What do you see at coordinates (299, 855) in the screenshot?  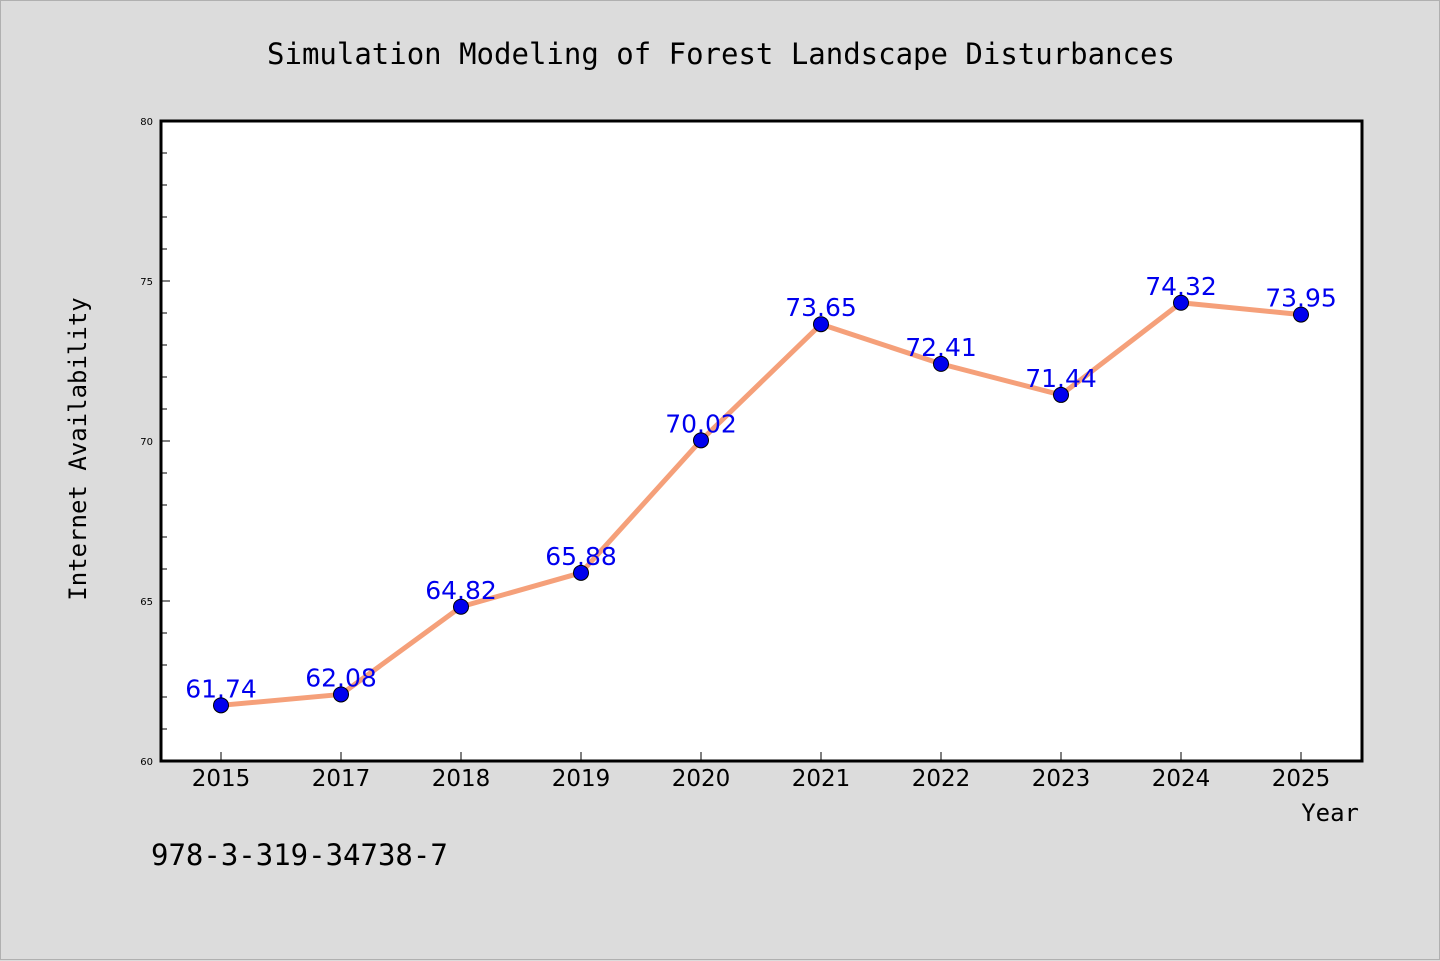 I see `isbn-text: 978-3-319-34738-7` at bounding box center [299, 855].